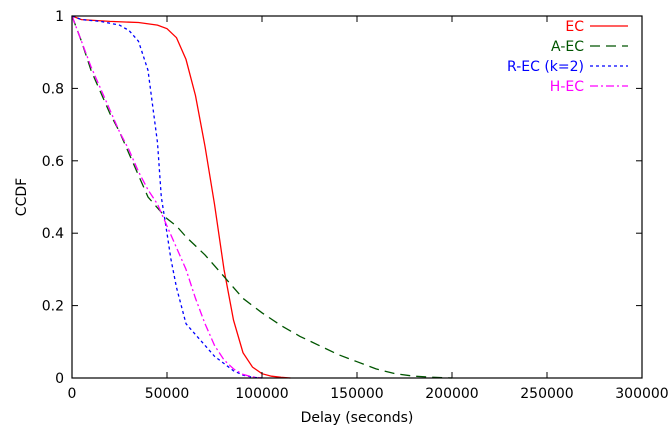 This screenshot has height=432, width=670. What do you see at coordinates (356, 394) in the screenshot?
I see `x-tick-label: 150000` at bounding box center [356, 394].